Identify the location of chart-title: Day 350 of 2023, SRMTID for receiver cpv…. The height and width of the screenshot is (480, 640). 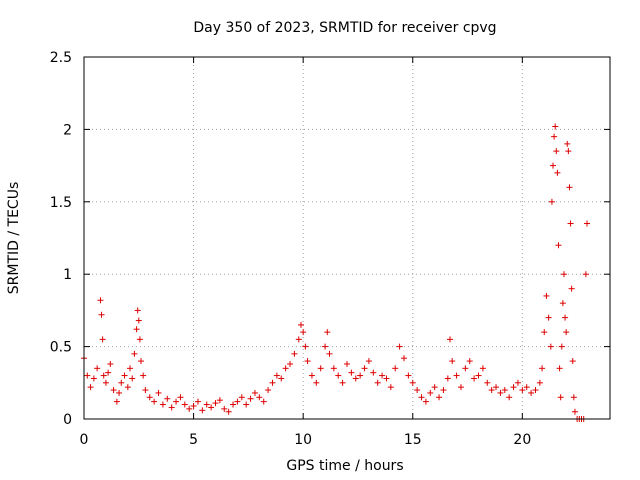
(344, 28).